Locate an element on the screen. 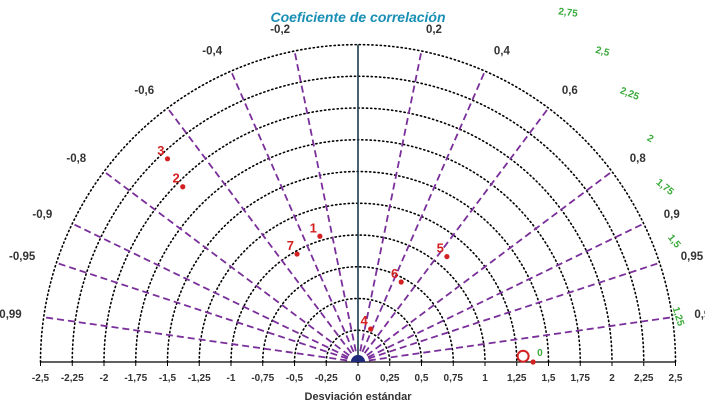  x-tick-label: 1,5 is located at coordinates (549, 378).